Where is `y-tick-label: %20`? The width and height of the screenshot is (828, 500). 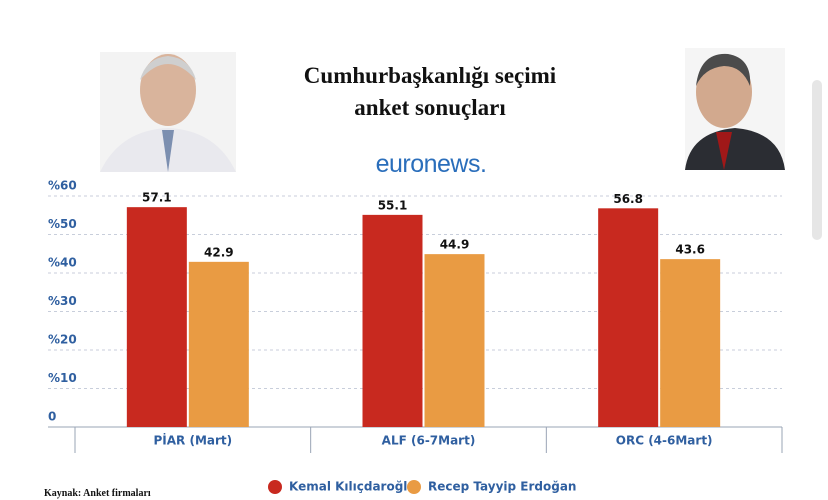 y-tick-label: %20 is located at coordinates (62, 340).